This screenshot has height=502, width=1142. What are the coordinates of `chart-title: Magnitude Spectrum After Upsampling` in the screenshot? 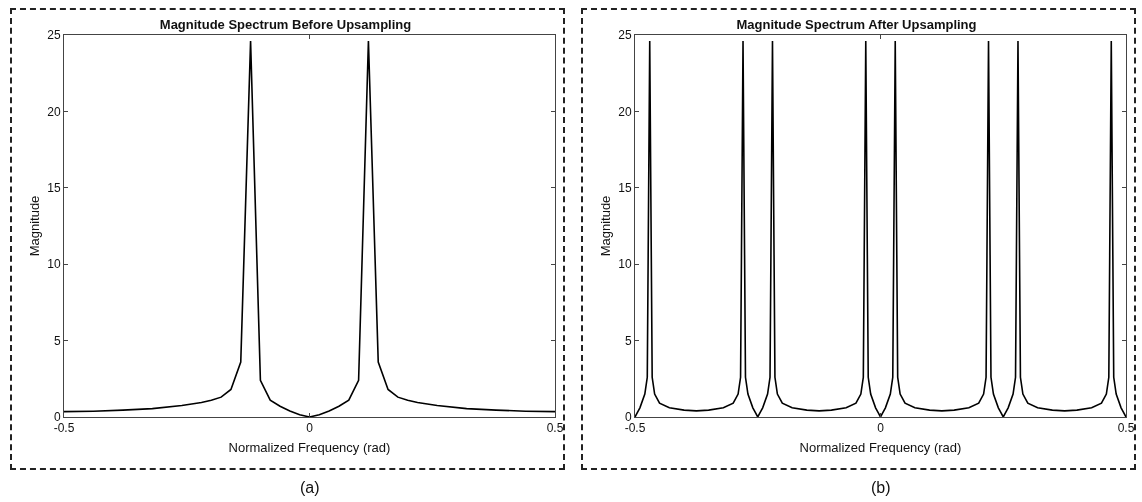 It's located at (856, 24).